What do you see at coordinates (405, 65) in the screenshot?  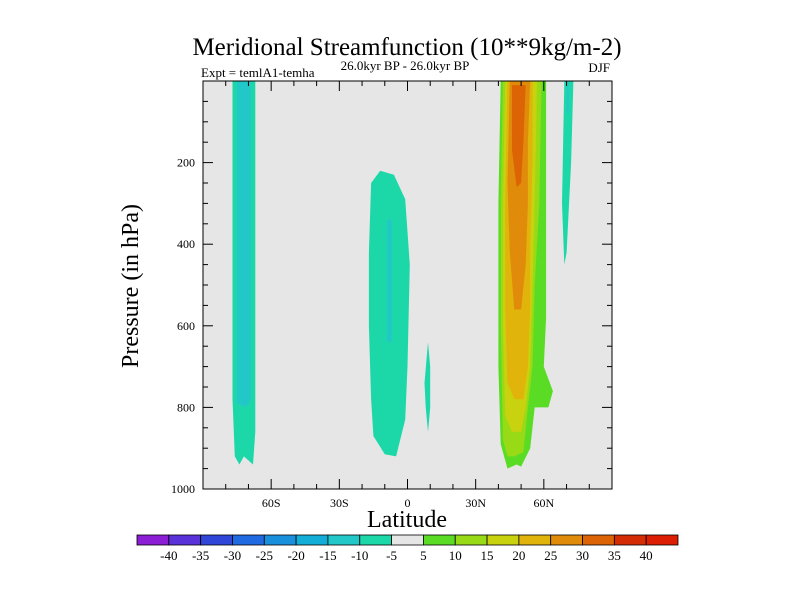 I see `period-label: 26.0kyr BP - 26.0kyr BP` at bounding box center [405, 65].